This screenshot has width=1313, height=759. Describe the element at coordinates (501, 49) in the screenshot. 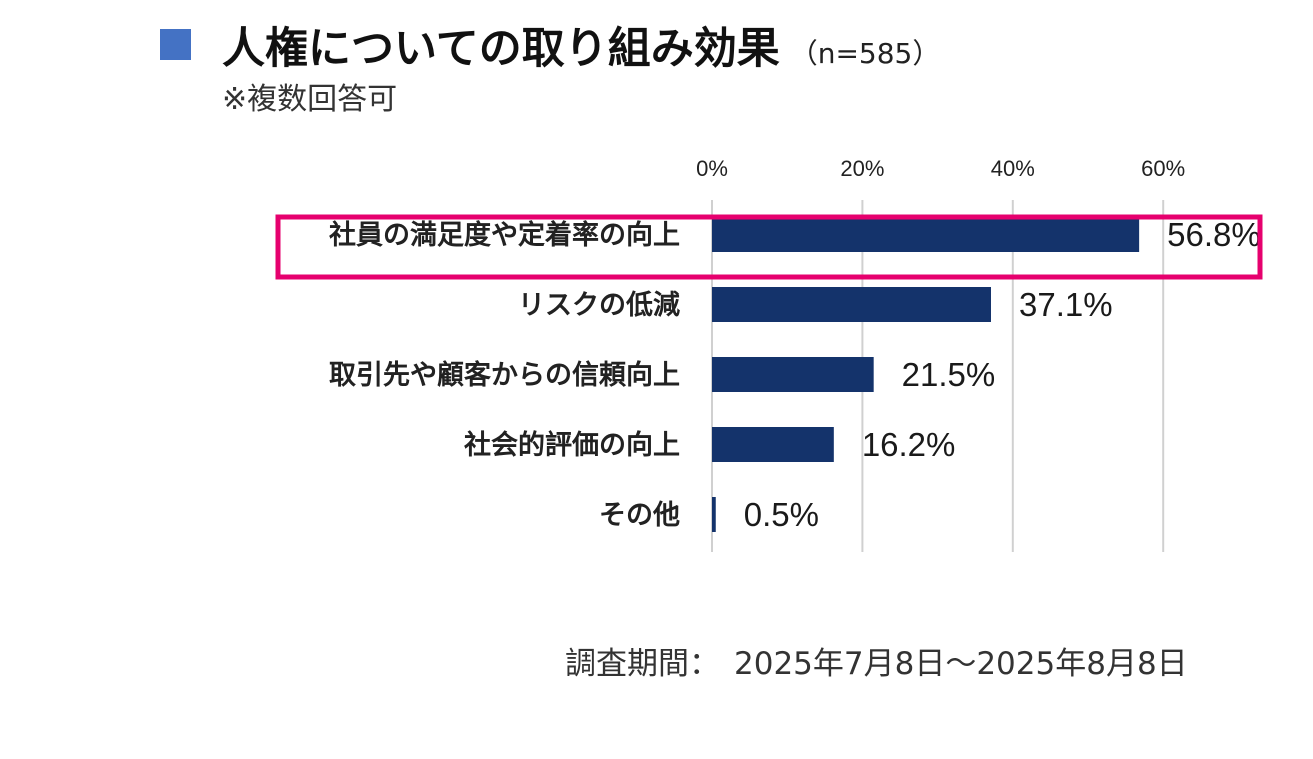

I see `chart-title-text: 人権についての取り組み効果` at that location.